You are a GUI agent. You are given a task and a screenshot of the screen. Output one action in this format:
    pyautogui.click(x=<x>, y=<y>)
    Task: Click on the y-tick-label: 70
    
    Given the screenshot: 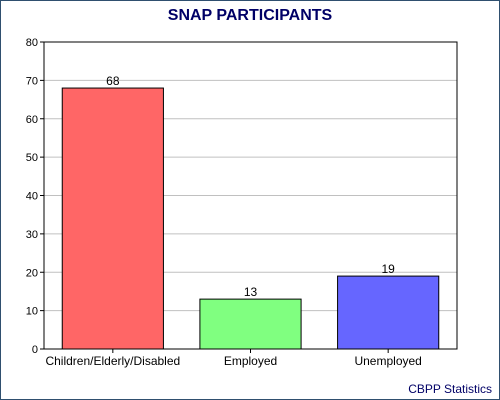 What is the action you would take?
    pyautogui.click(x=32, y=81)
    